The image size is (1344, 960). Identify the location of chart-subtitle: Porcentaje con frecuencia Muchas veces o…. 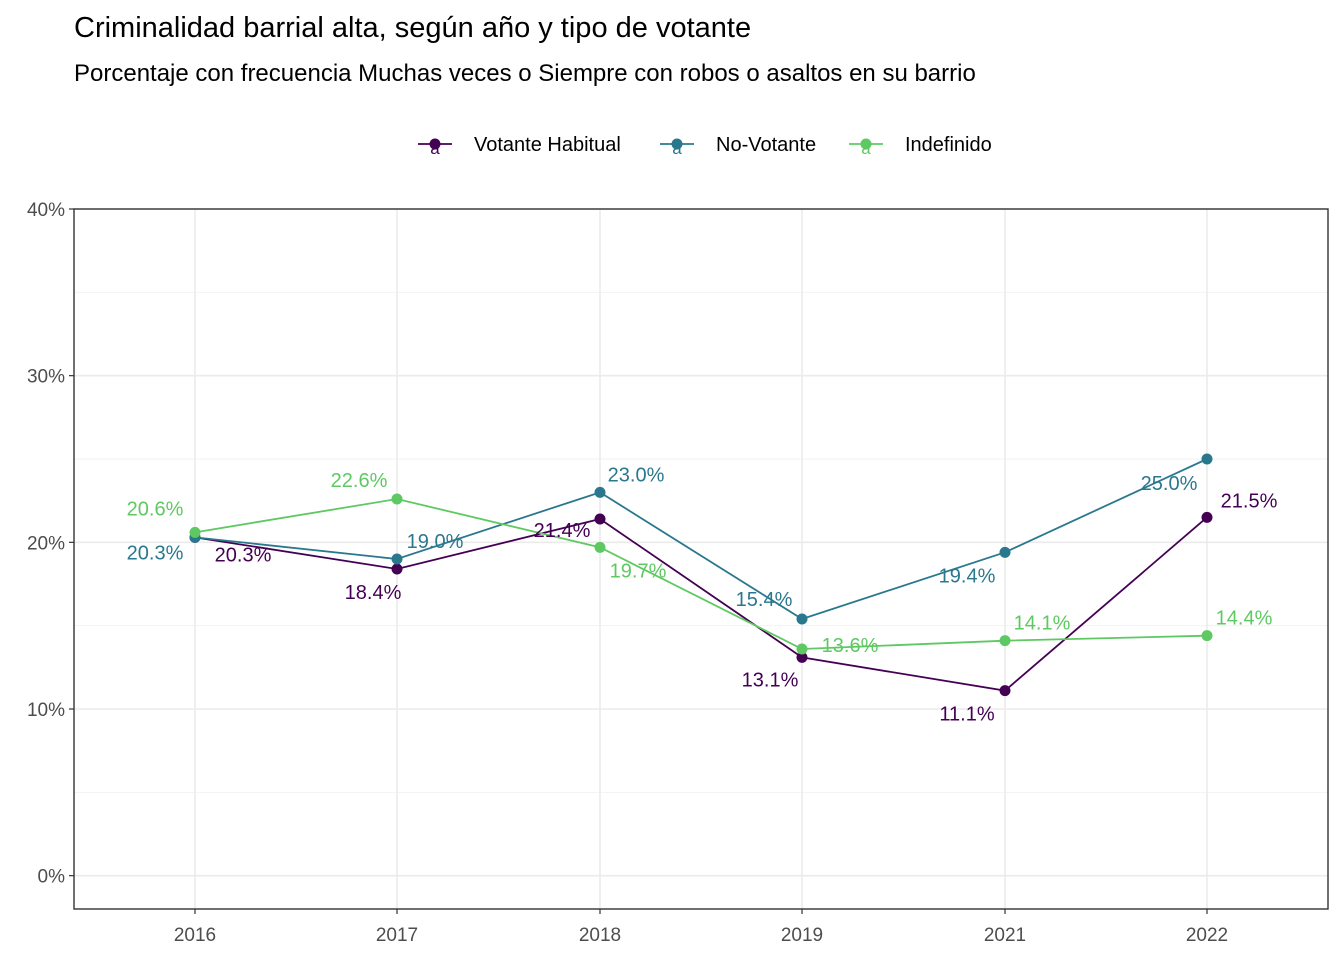
(525, 73).